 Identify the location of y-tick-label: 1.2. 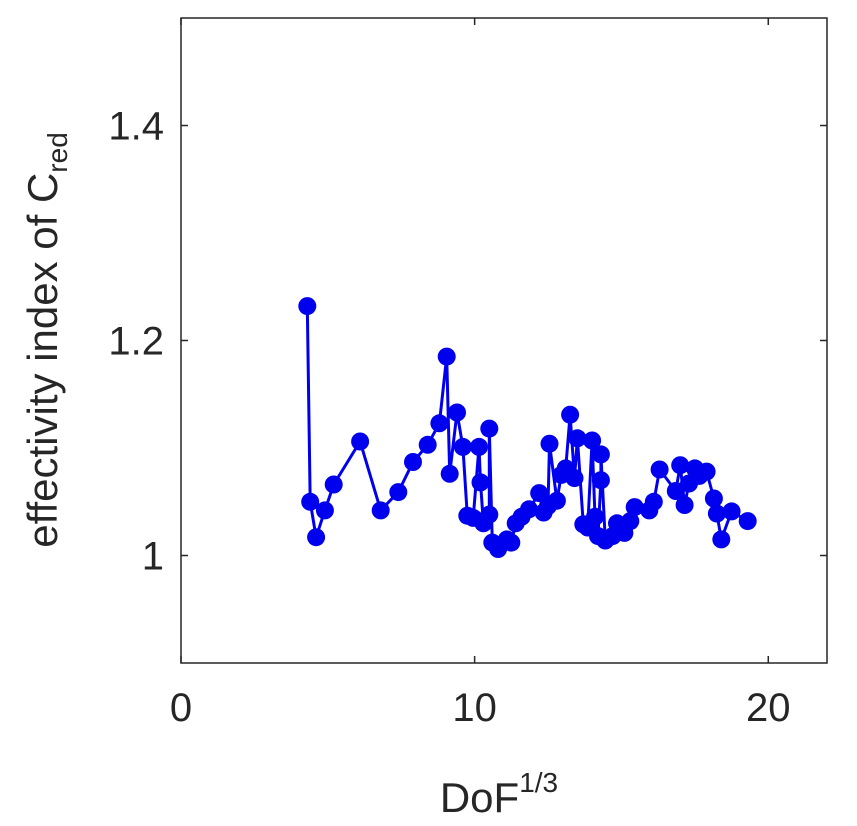
(136, 342).